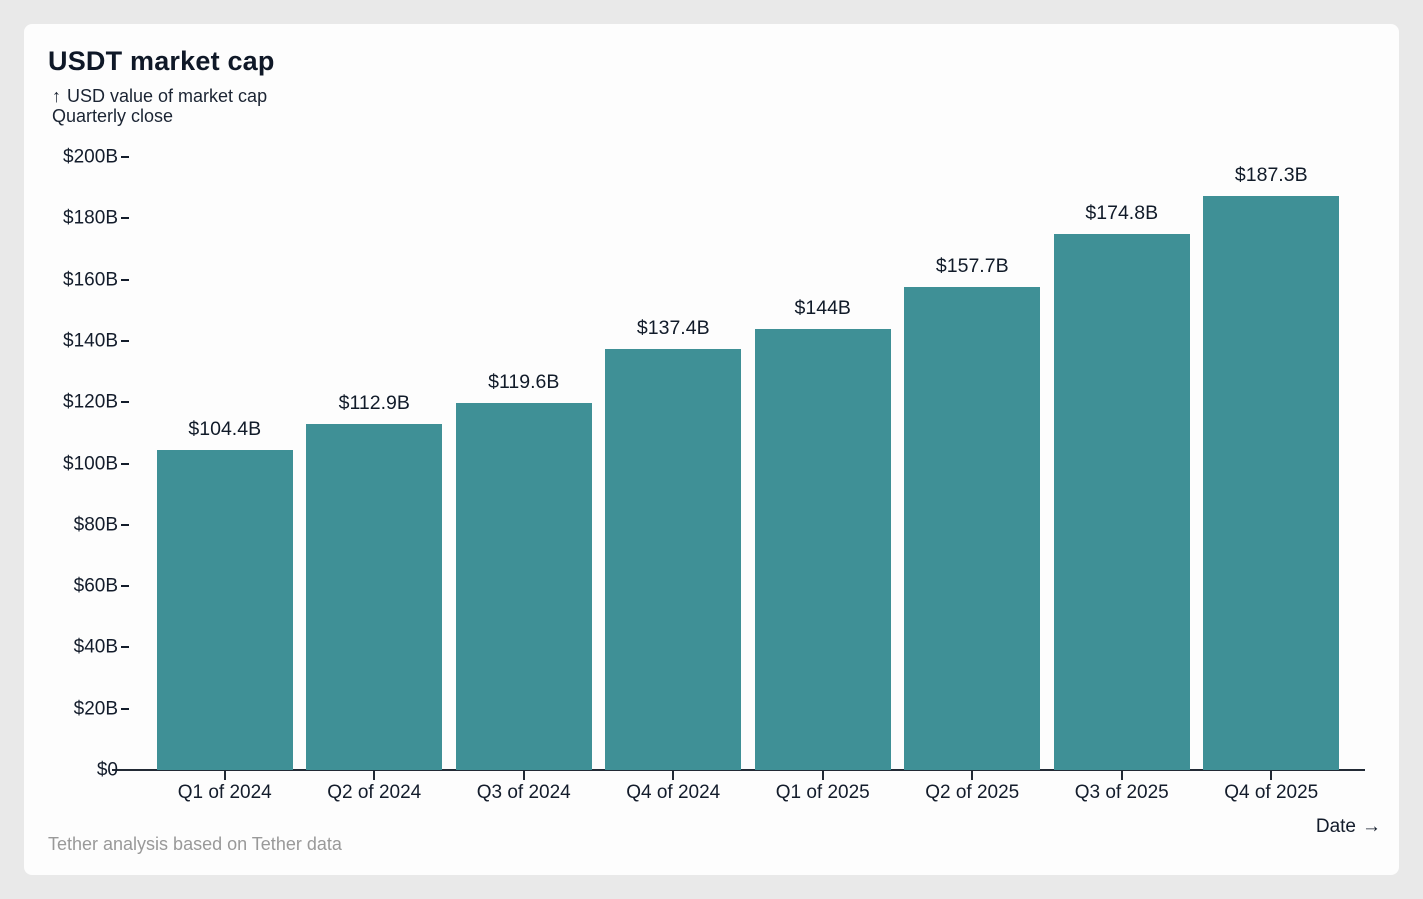 The width and height of the screenshot is (1423, 899). I want to click on bar-value-label: $187.3B, so click(1271, 174).